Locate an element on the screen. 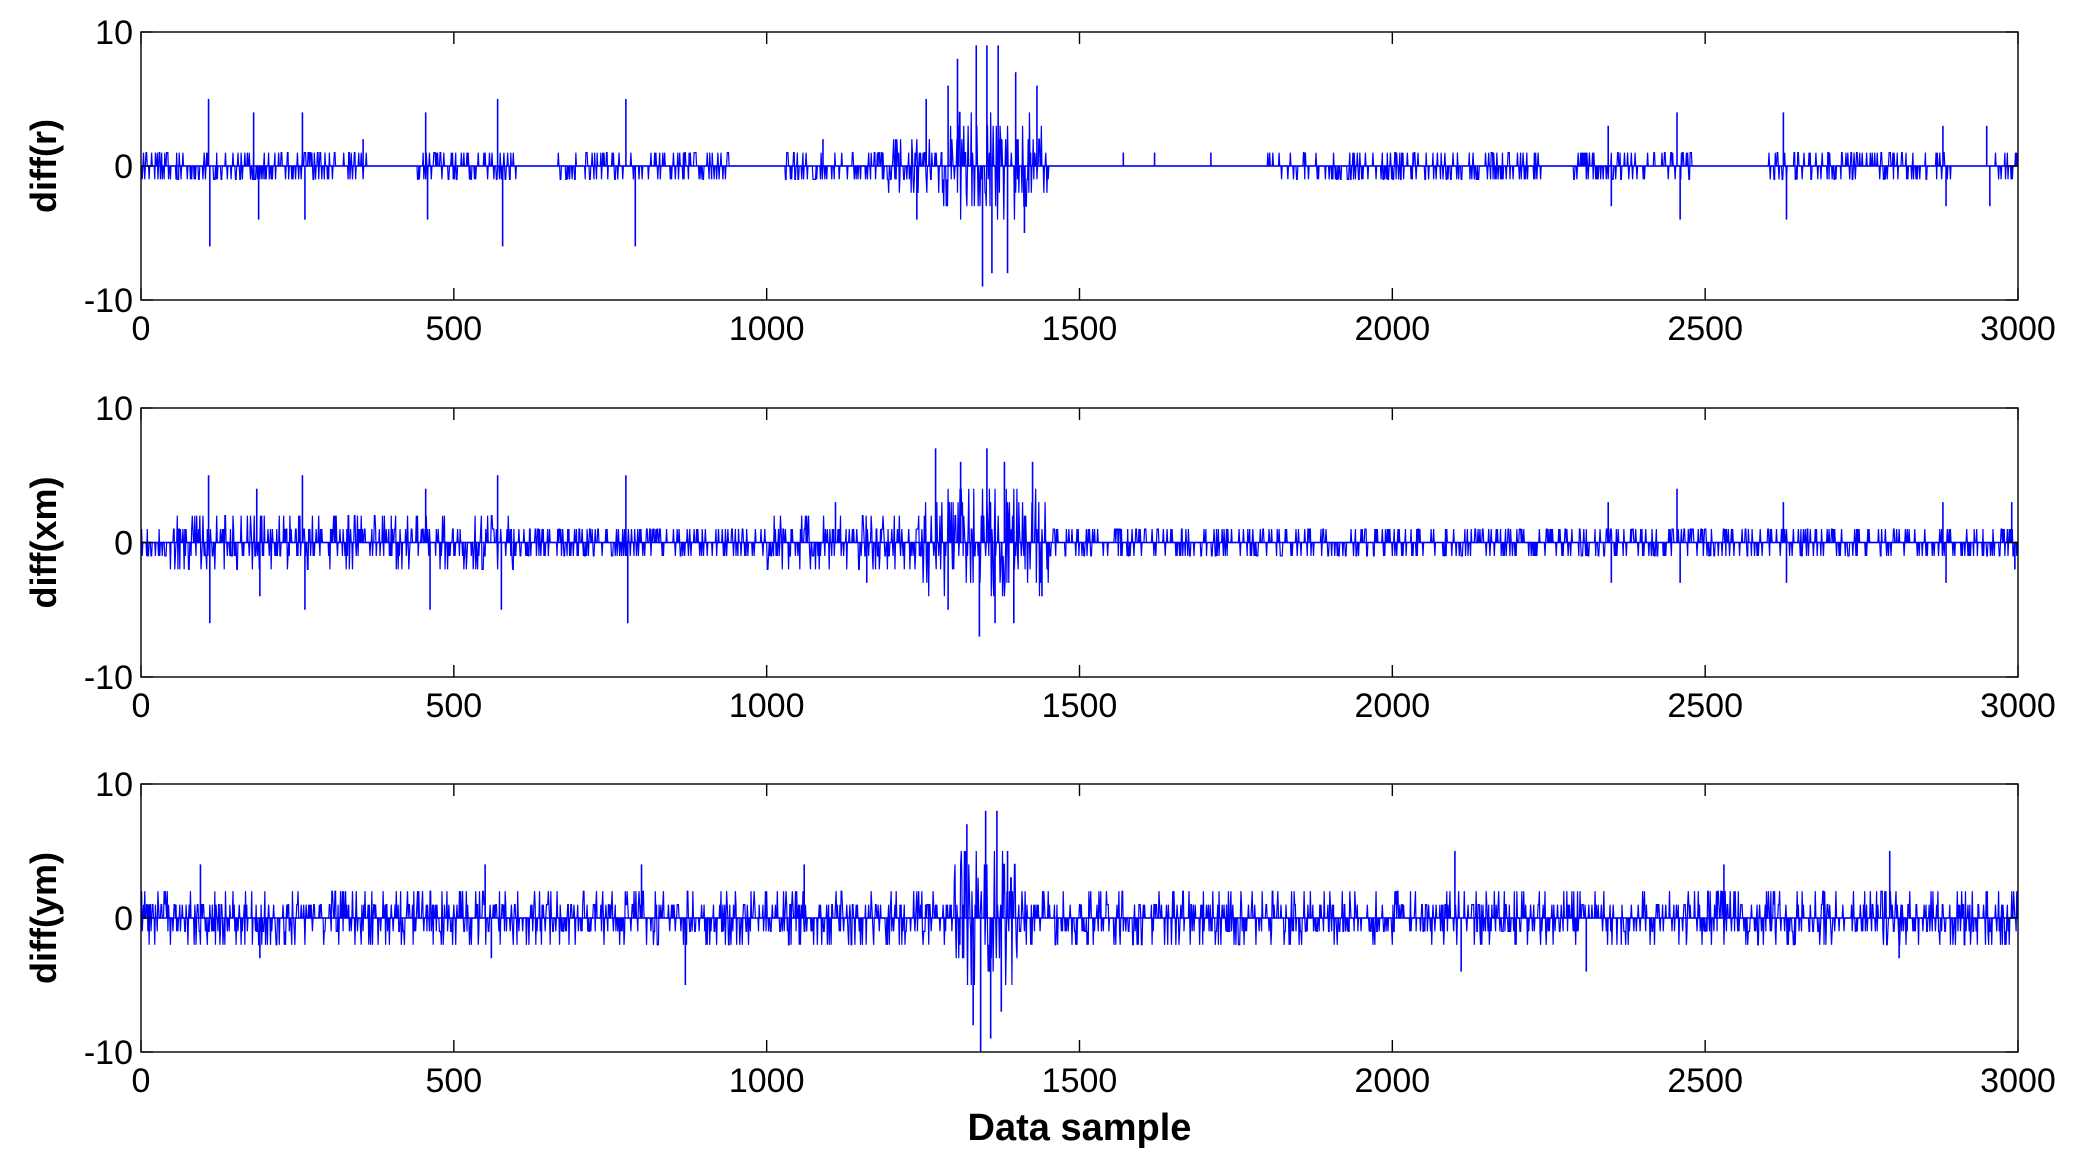 This screenshot has height=1162, width=2076. y-axis-label: diff(r) is located at coordinates (43, 166).